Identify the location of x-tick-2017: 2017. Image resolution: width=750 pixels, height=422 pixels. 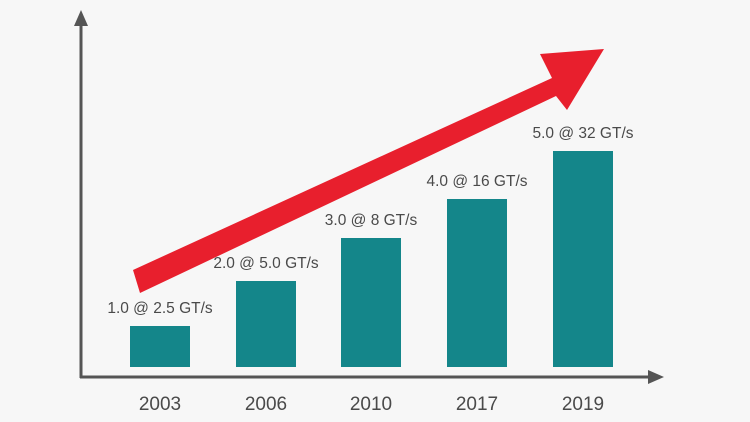
(477, 404).